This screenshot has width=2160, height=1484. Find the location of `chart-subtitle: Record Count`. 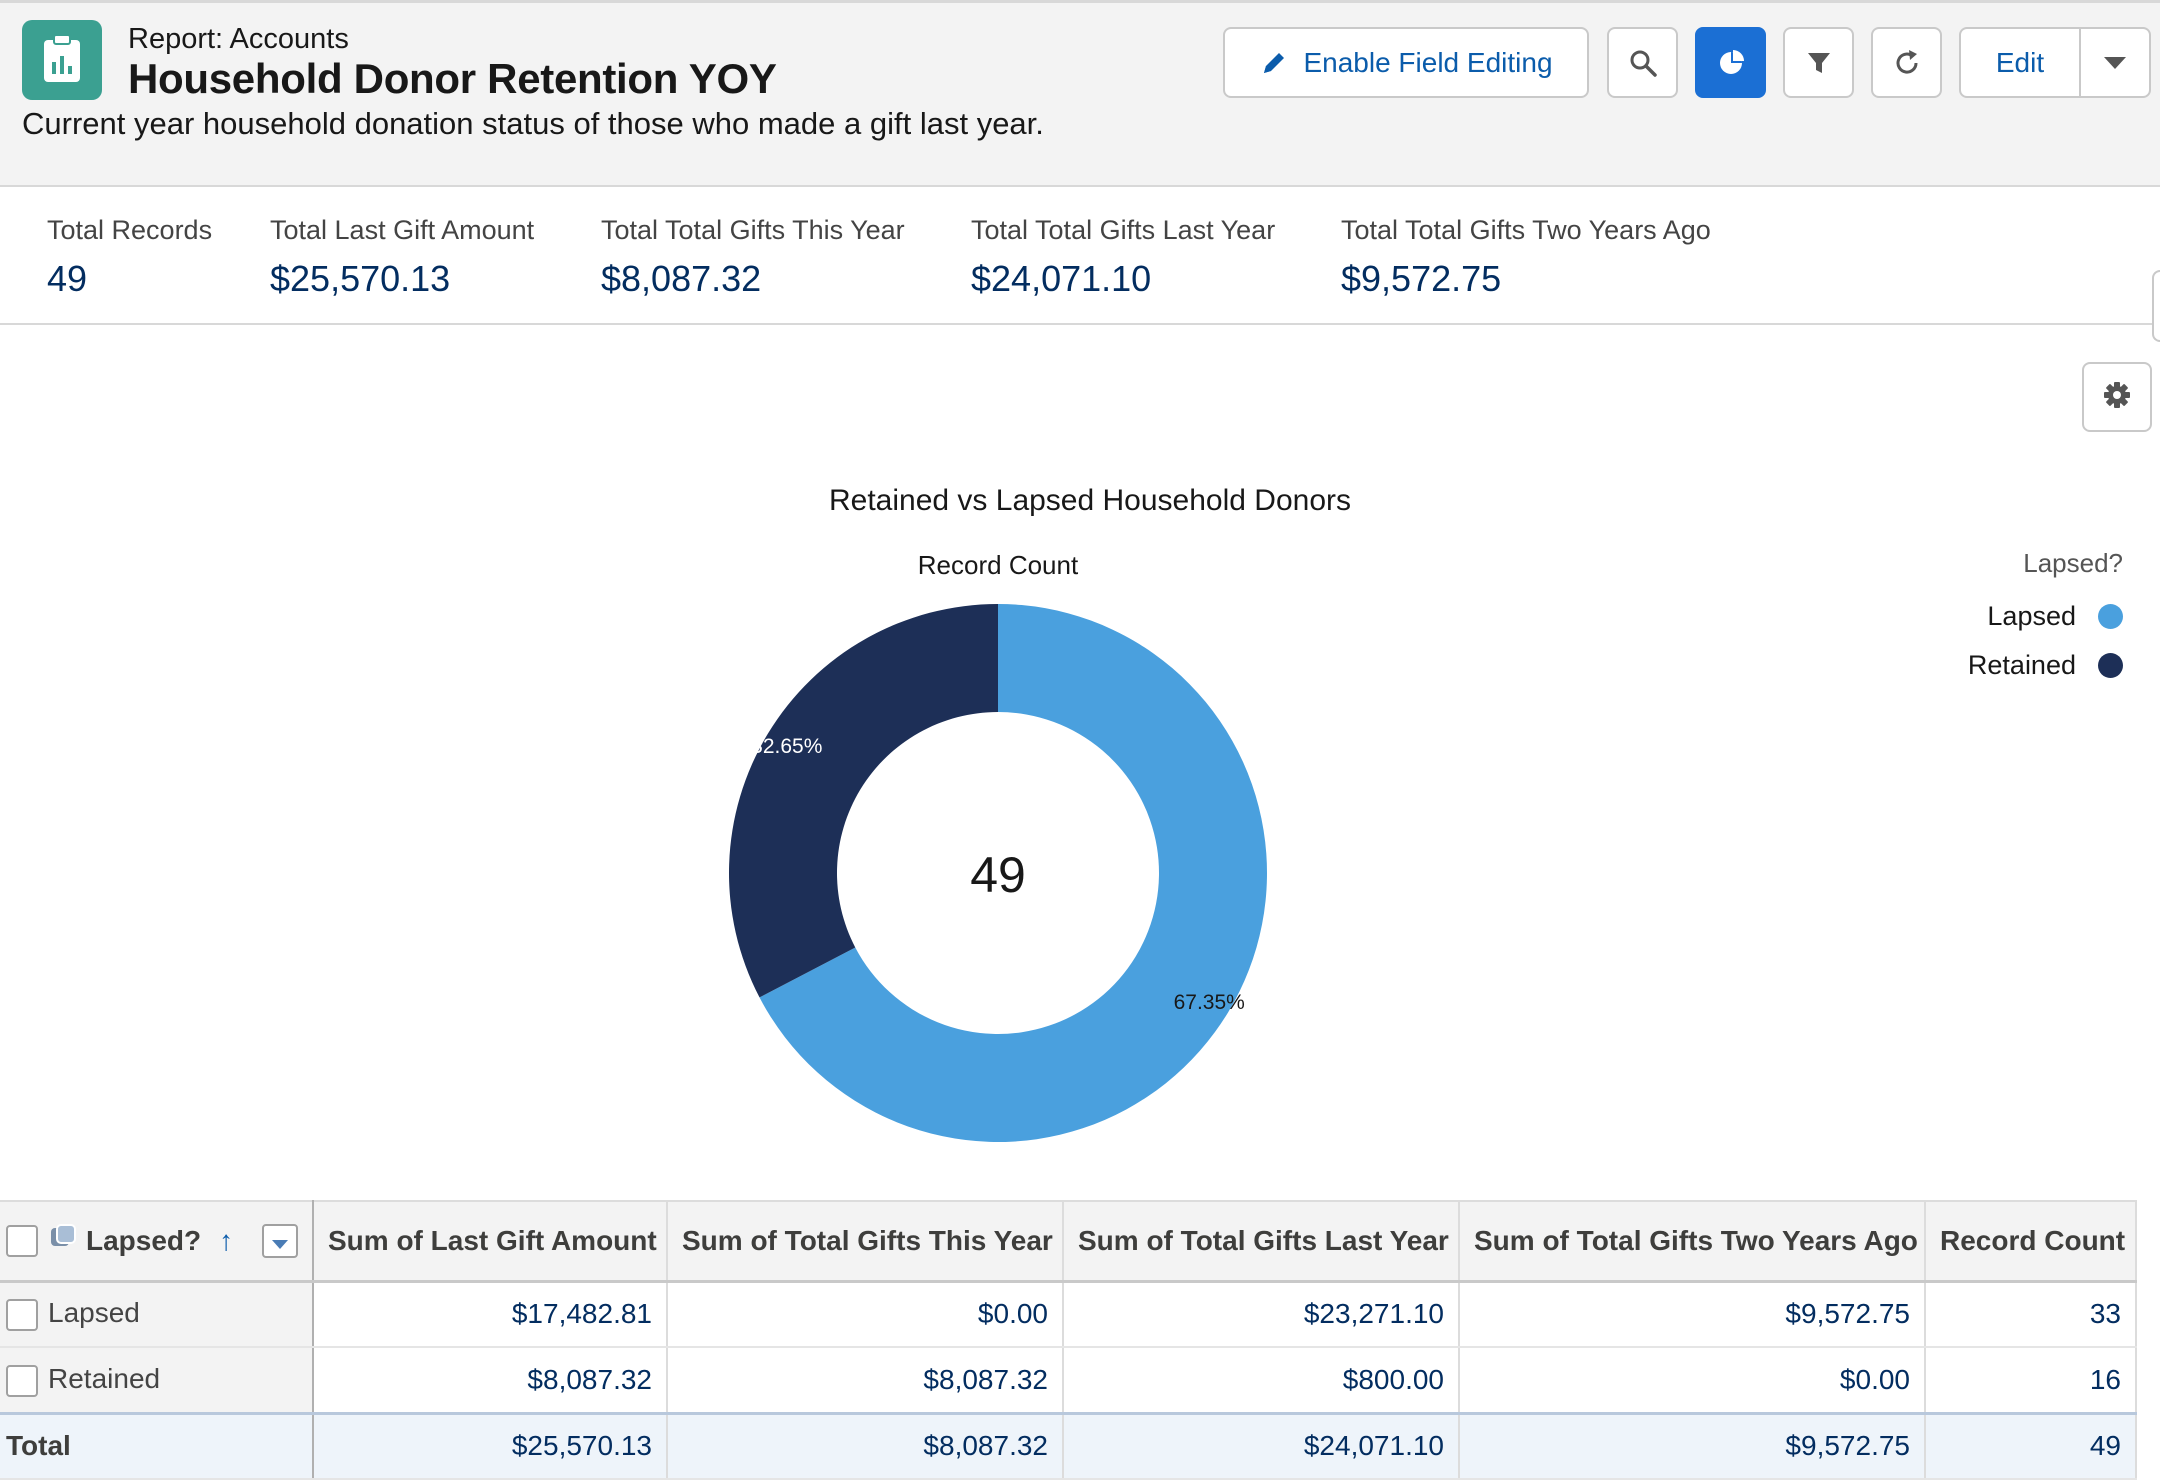

chart-subtitle: Record Count is located at coordinates (998, 565).